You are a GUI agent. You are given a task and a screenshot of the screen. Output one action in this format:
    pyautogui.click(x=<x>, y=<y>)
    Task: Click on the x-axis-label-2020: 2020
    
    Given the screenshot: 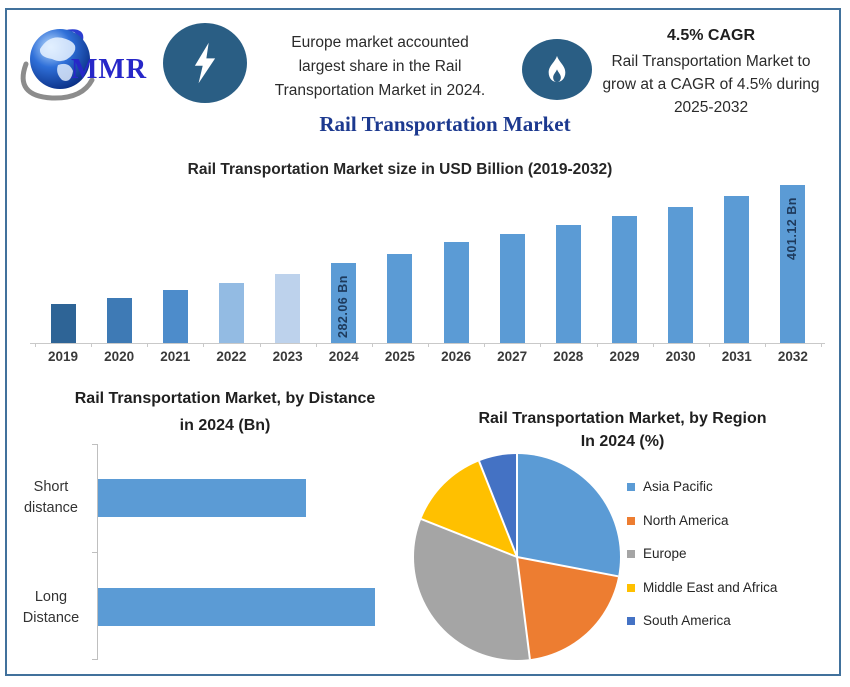 What is the action you would take?
    pyautogui.click(x=119, y=356)
    